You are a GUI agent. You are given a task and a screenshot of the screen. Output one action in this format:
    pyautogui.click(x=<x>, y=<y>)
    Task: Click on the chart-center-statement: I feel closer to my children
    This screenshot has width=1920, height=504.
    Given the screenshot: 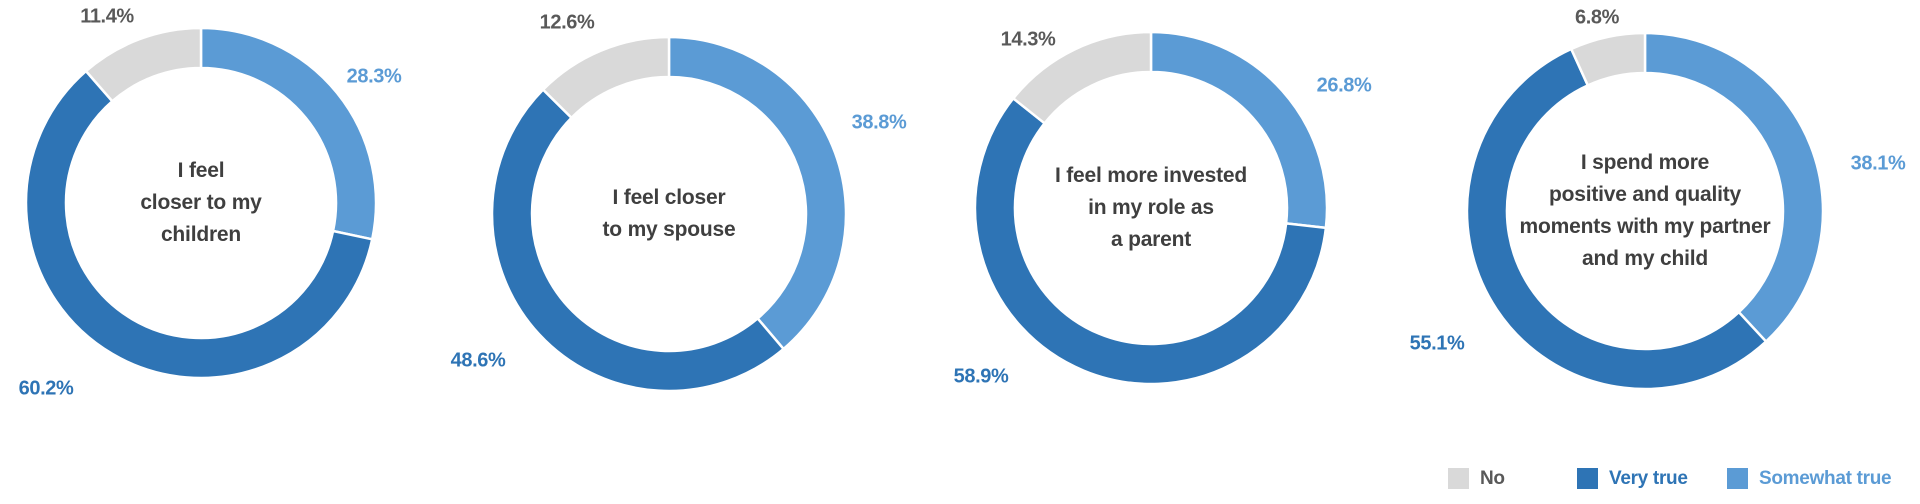 What is the action you would take?
    pyautogui.click(x=201, y=203)
    